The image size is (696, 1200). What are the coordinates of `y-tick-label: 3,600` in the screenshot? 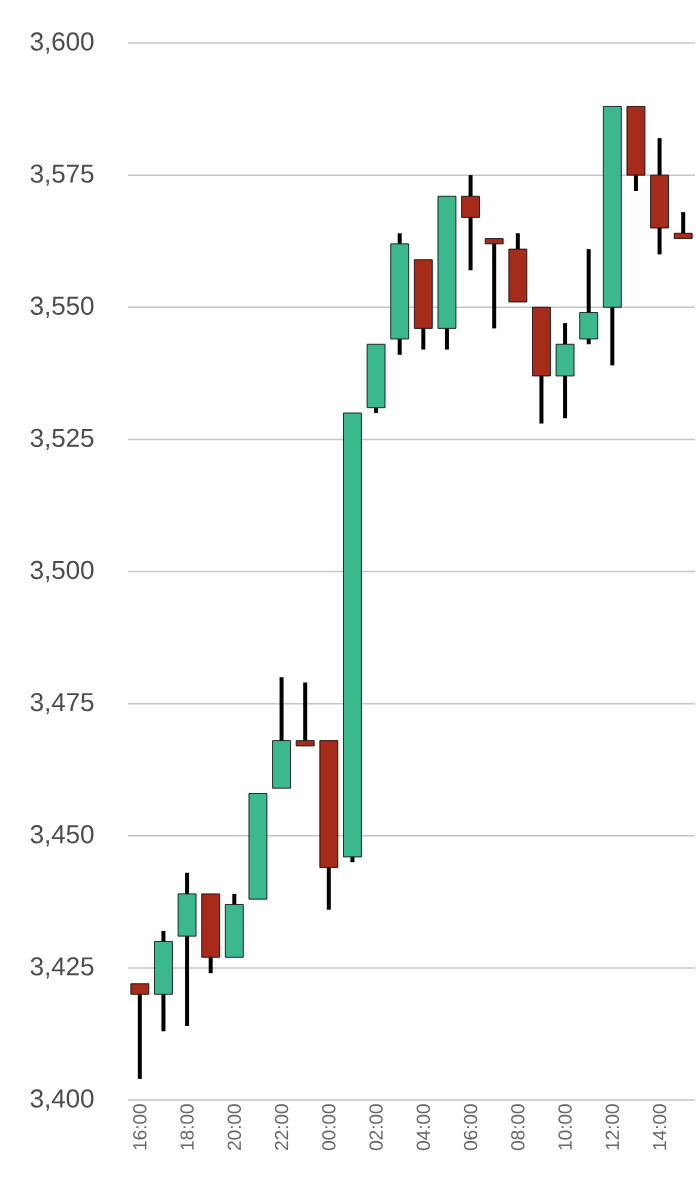 It's located at (62, 43).